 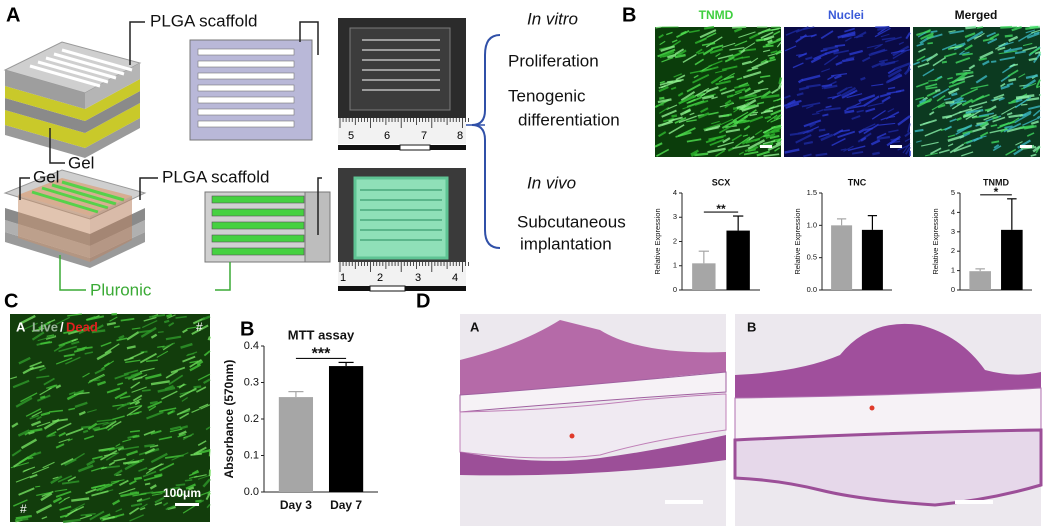 What do you see at coordinates (215, 176) in the screenshot?
I see `label: PLGA scaffold` at bounding box center [215, 176].